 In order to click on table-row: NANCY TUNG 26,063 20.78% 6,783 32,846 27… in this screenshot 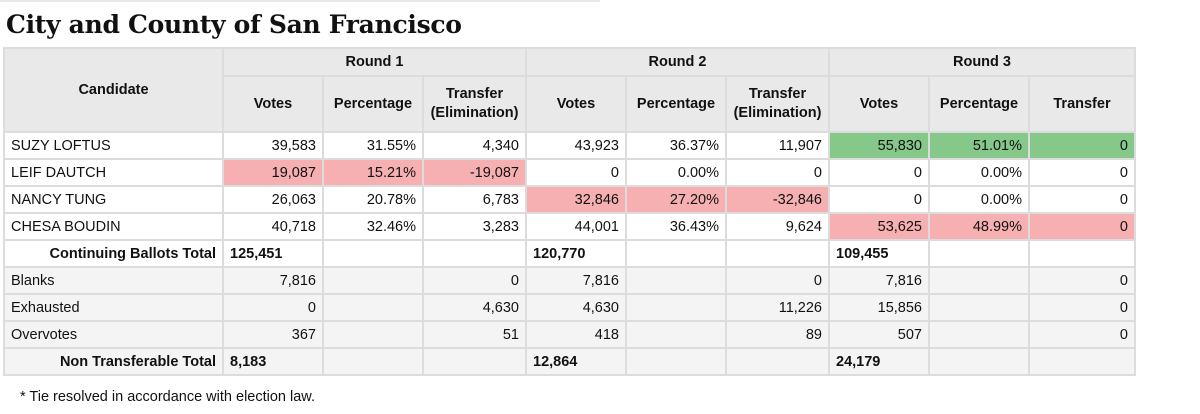, I will do `click(569, 199)`.